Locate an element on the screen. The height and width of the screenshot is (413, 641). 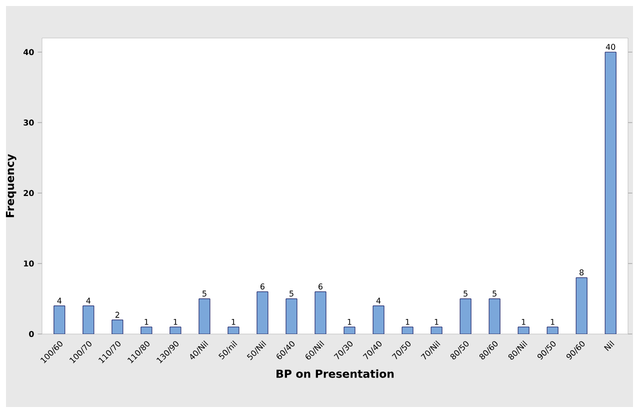
y-axis-title: Frequency is located at coordinates (11, 186).